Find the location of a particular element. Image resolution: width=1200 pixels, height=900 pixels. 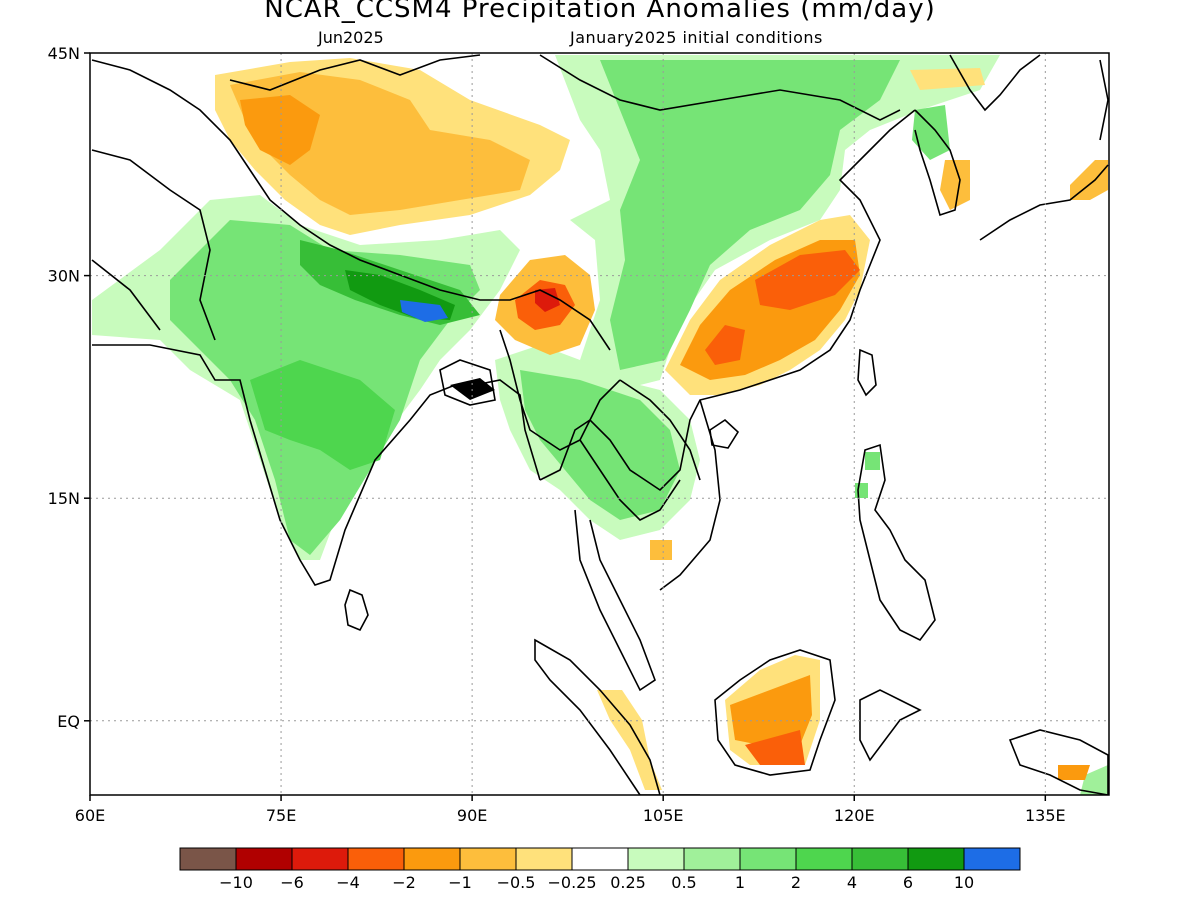

wet-region-indochina-core is located at coordinates (600, 445).